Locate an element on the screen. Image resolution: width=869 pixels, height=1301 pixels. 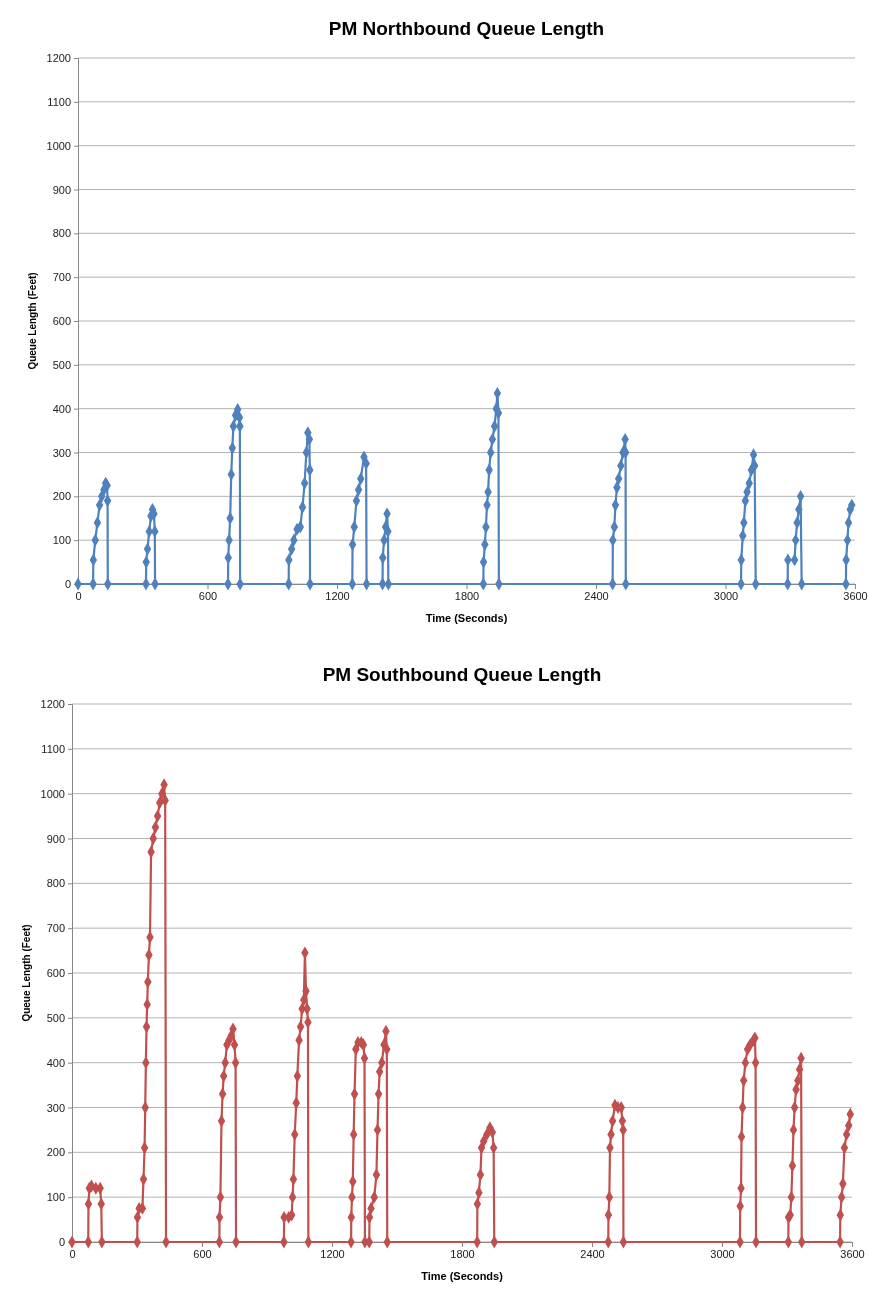
chart-title: PM Southbound Queue Length is located at coordinates (462, 674).